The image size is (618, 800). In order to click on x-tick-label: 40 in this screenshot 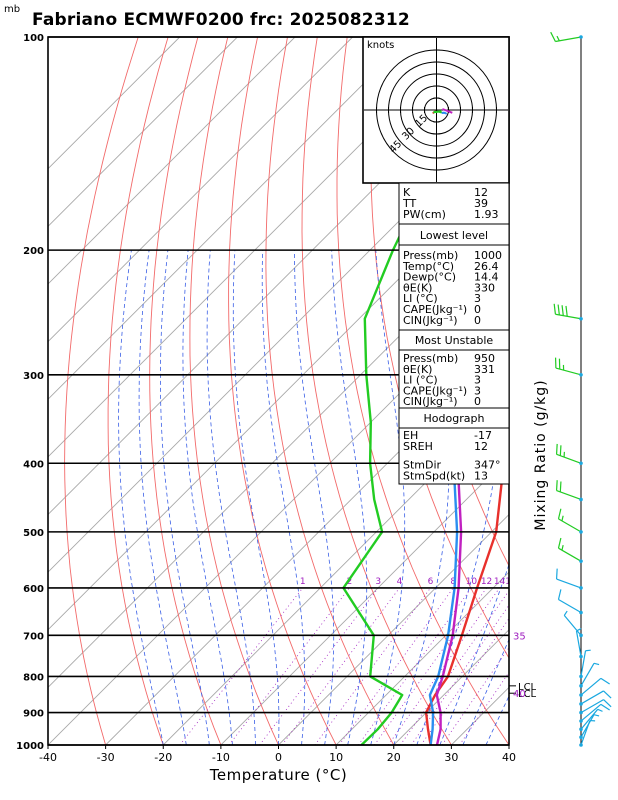, I will do `click(509, 757)`.